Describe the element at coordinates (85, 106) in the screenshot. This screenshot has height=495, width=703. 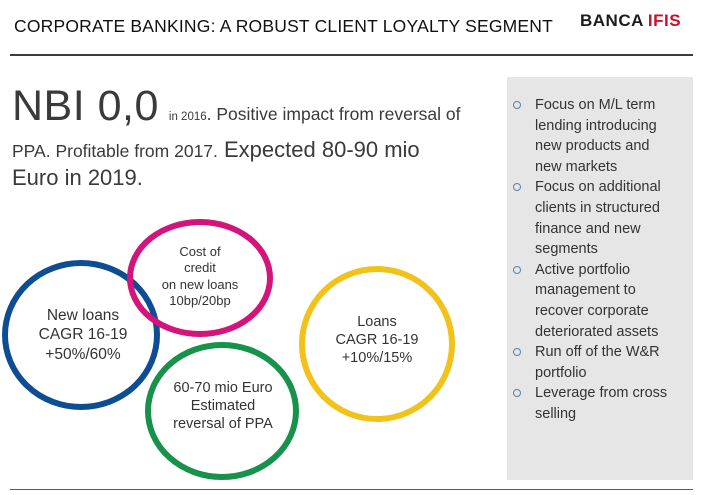
I see `nbi-value: NBI 0,0` at that location.